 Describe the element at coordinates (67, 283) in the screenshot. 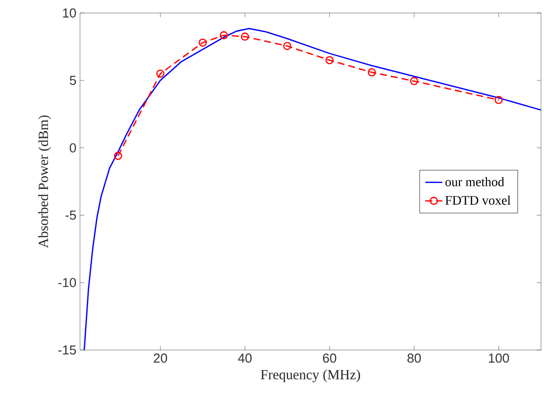

I see `y-tick-label: -10` at that location.